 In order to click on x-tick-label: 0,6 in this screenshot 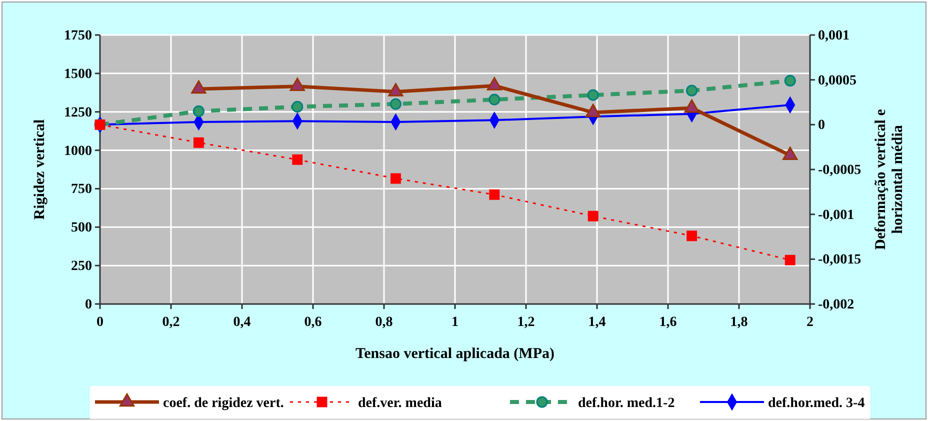, I will do `click(313, 322)`.